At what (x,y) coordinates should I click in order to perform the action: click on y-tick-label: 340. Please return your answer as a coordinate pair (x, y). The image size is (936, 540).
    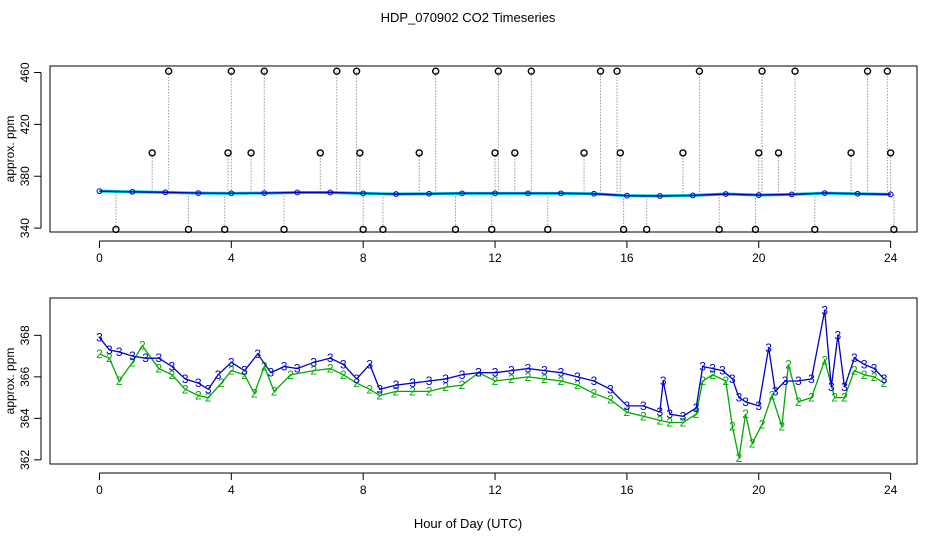
    Looking at the image, I should click on (25, 228).